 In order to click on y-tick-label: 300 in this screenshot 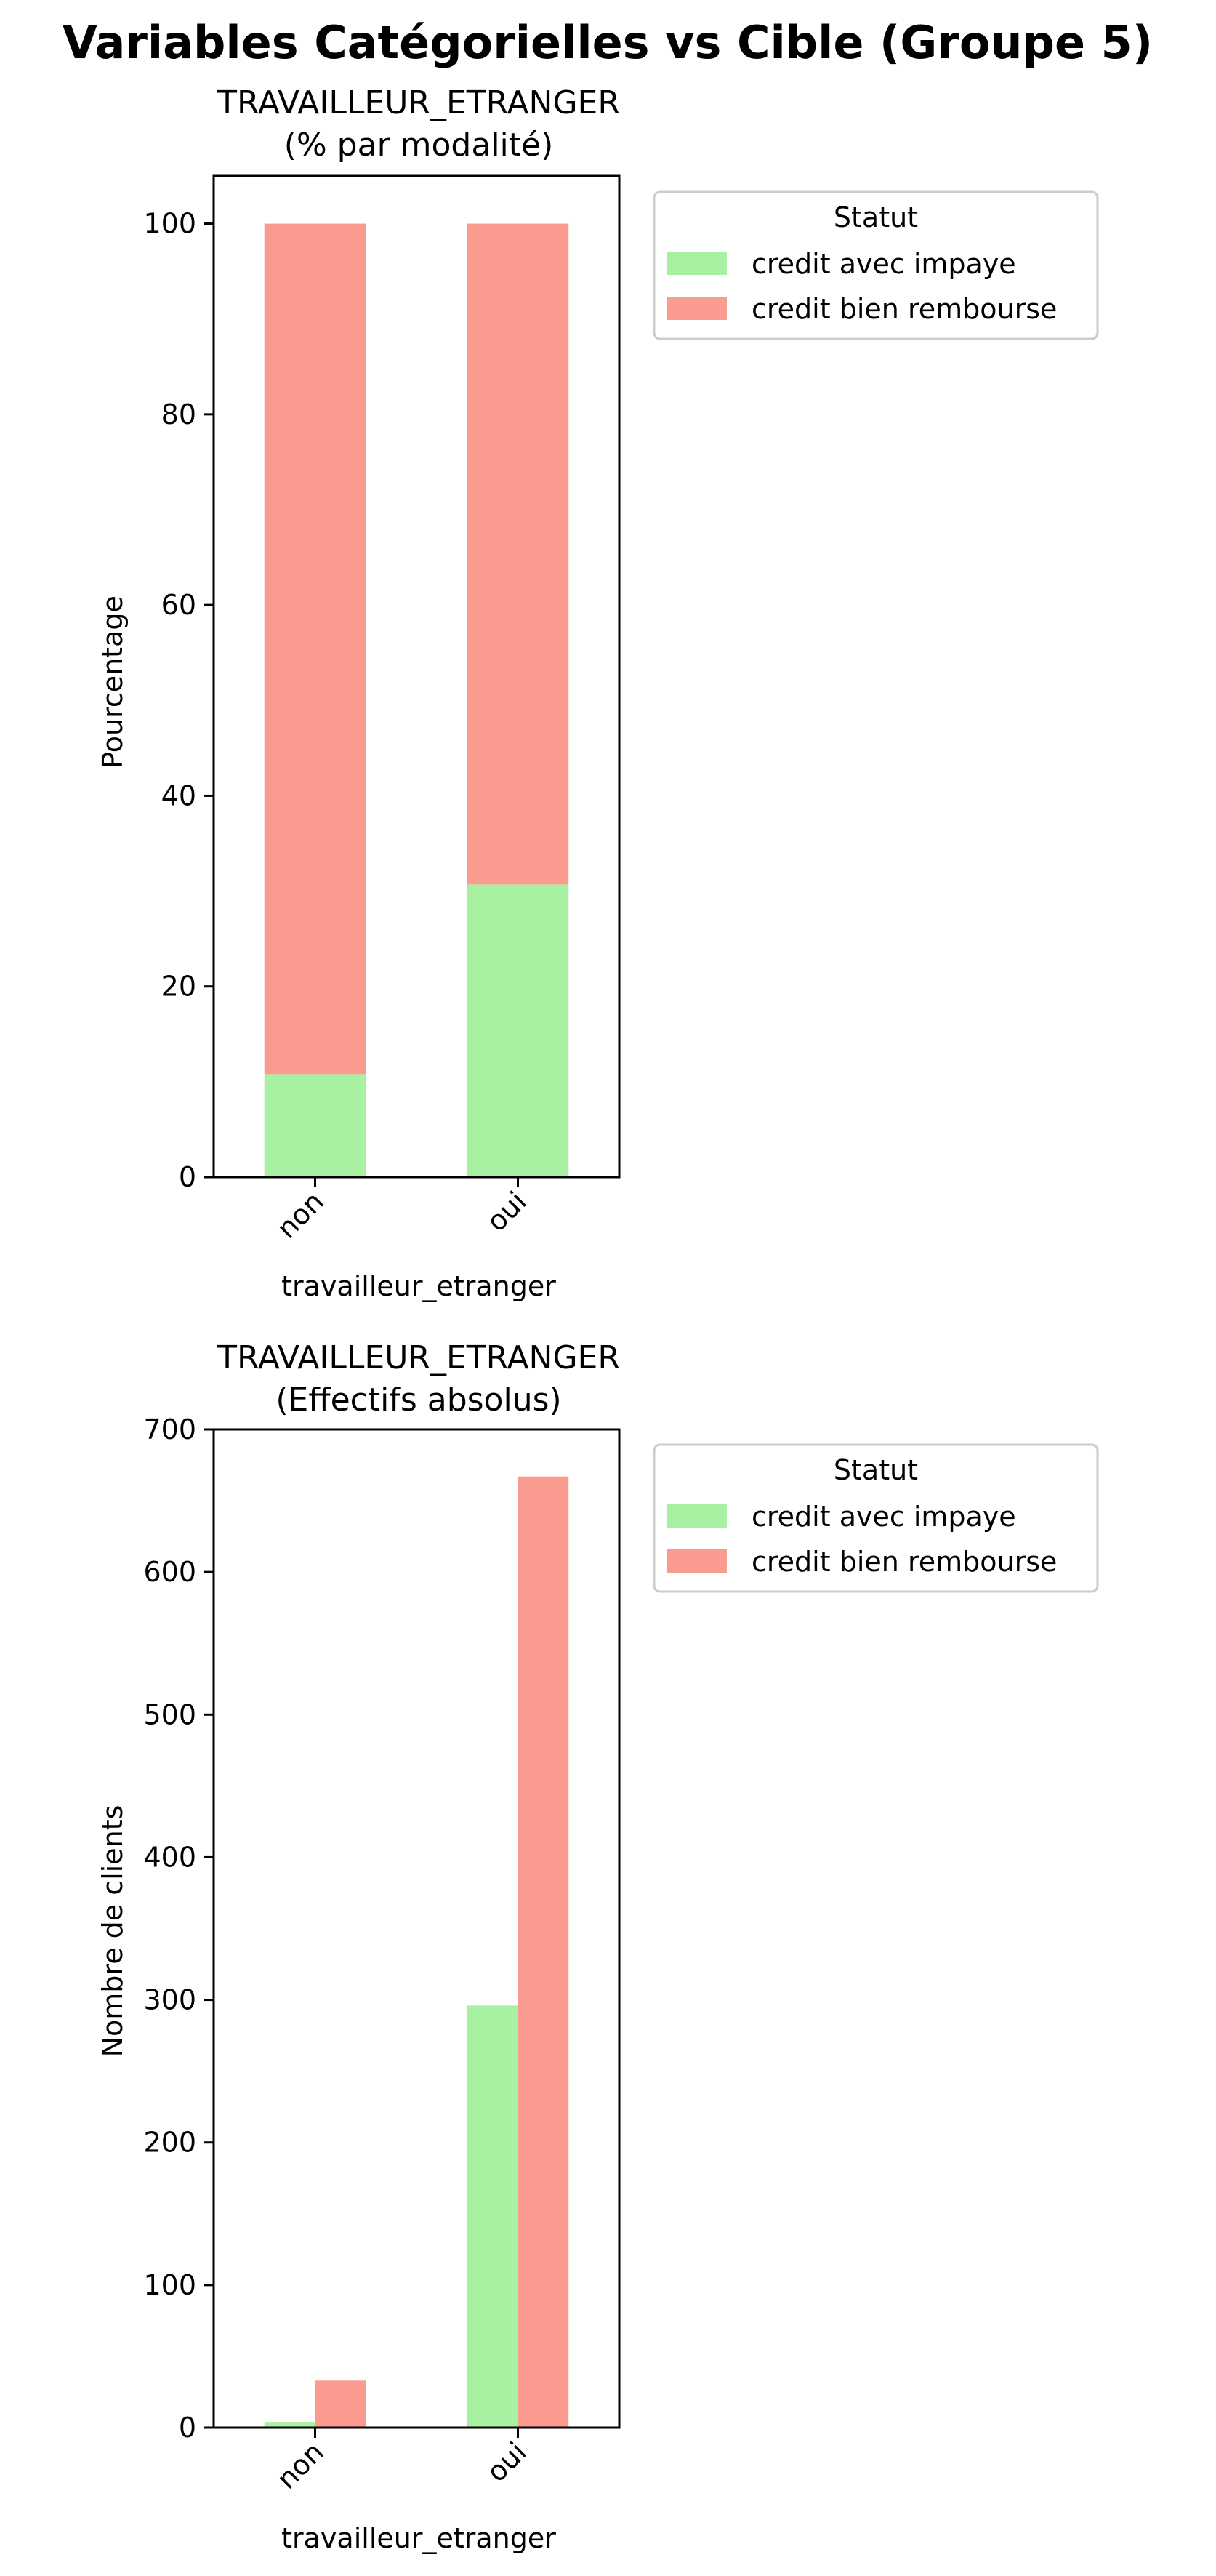, I will do `click(169, 2000)`.